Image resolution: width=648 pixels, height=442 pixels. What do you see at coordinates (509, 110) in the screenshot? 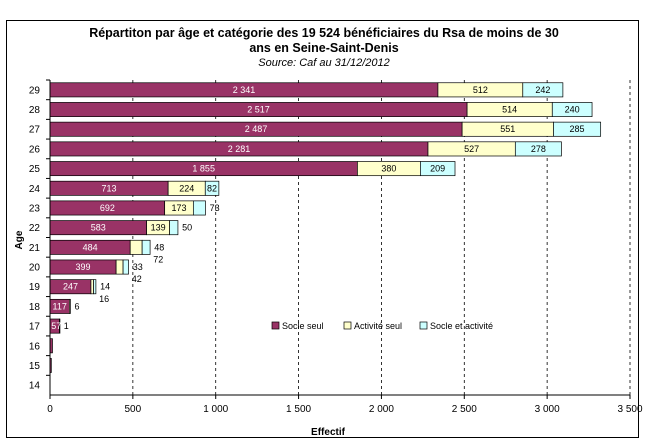
I see `data-label-s2-age-28: 514` at bounding box center [509, 110].